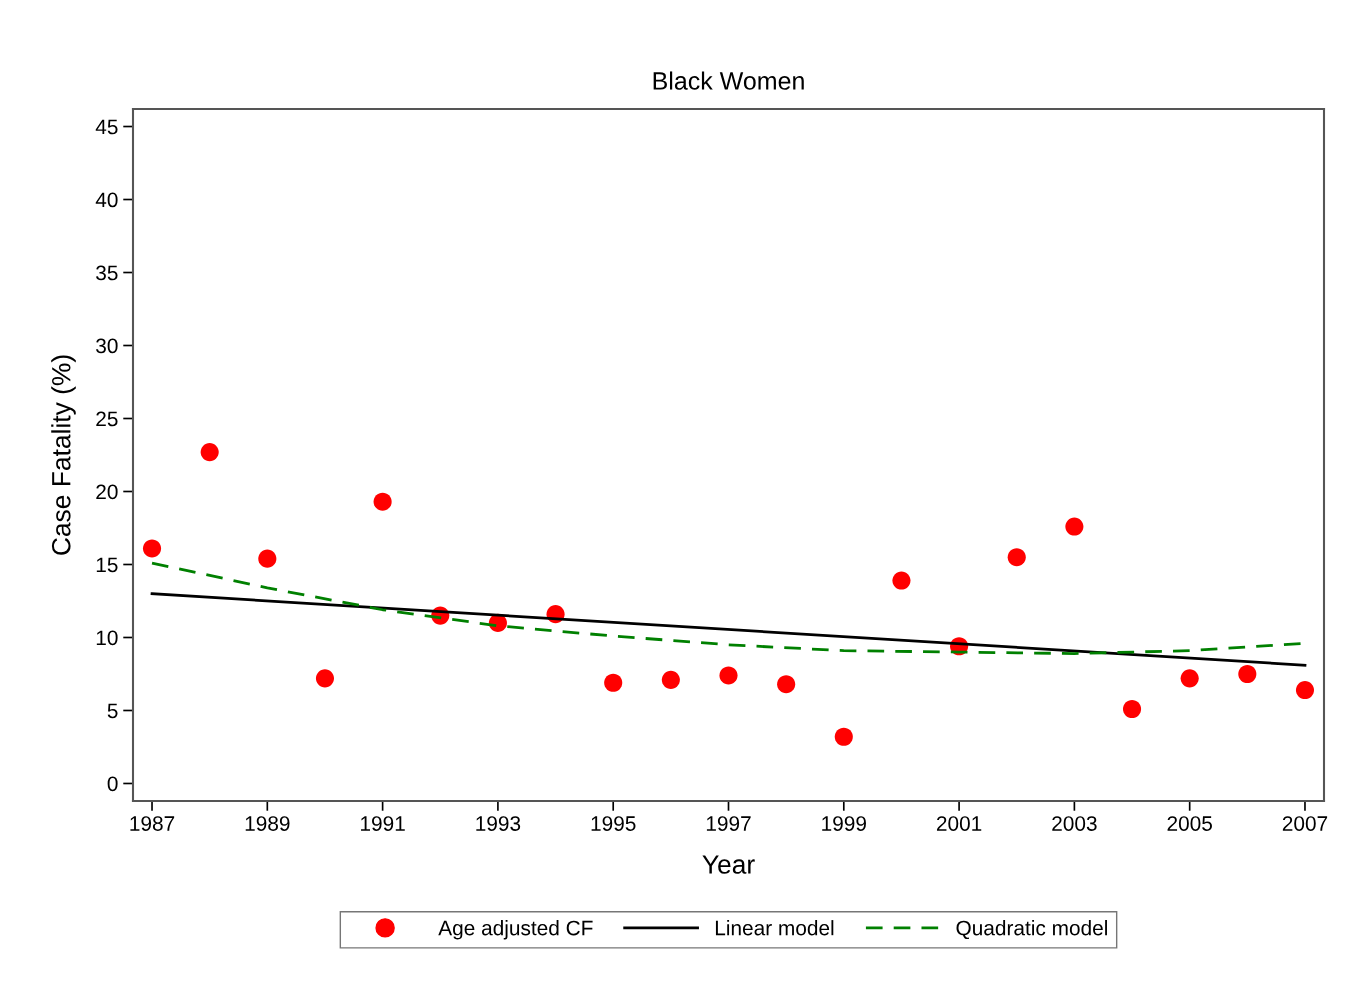 This screenshot has height=990, width=1352. I want to click on legend-label: Quadratic model, so click(1031, 930).